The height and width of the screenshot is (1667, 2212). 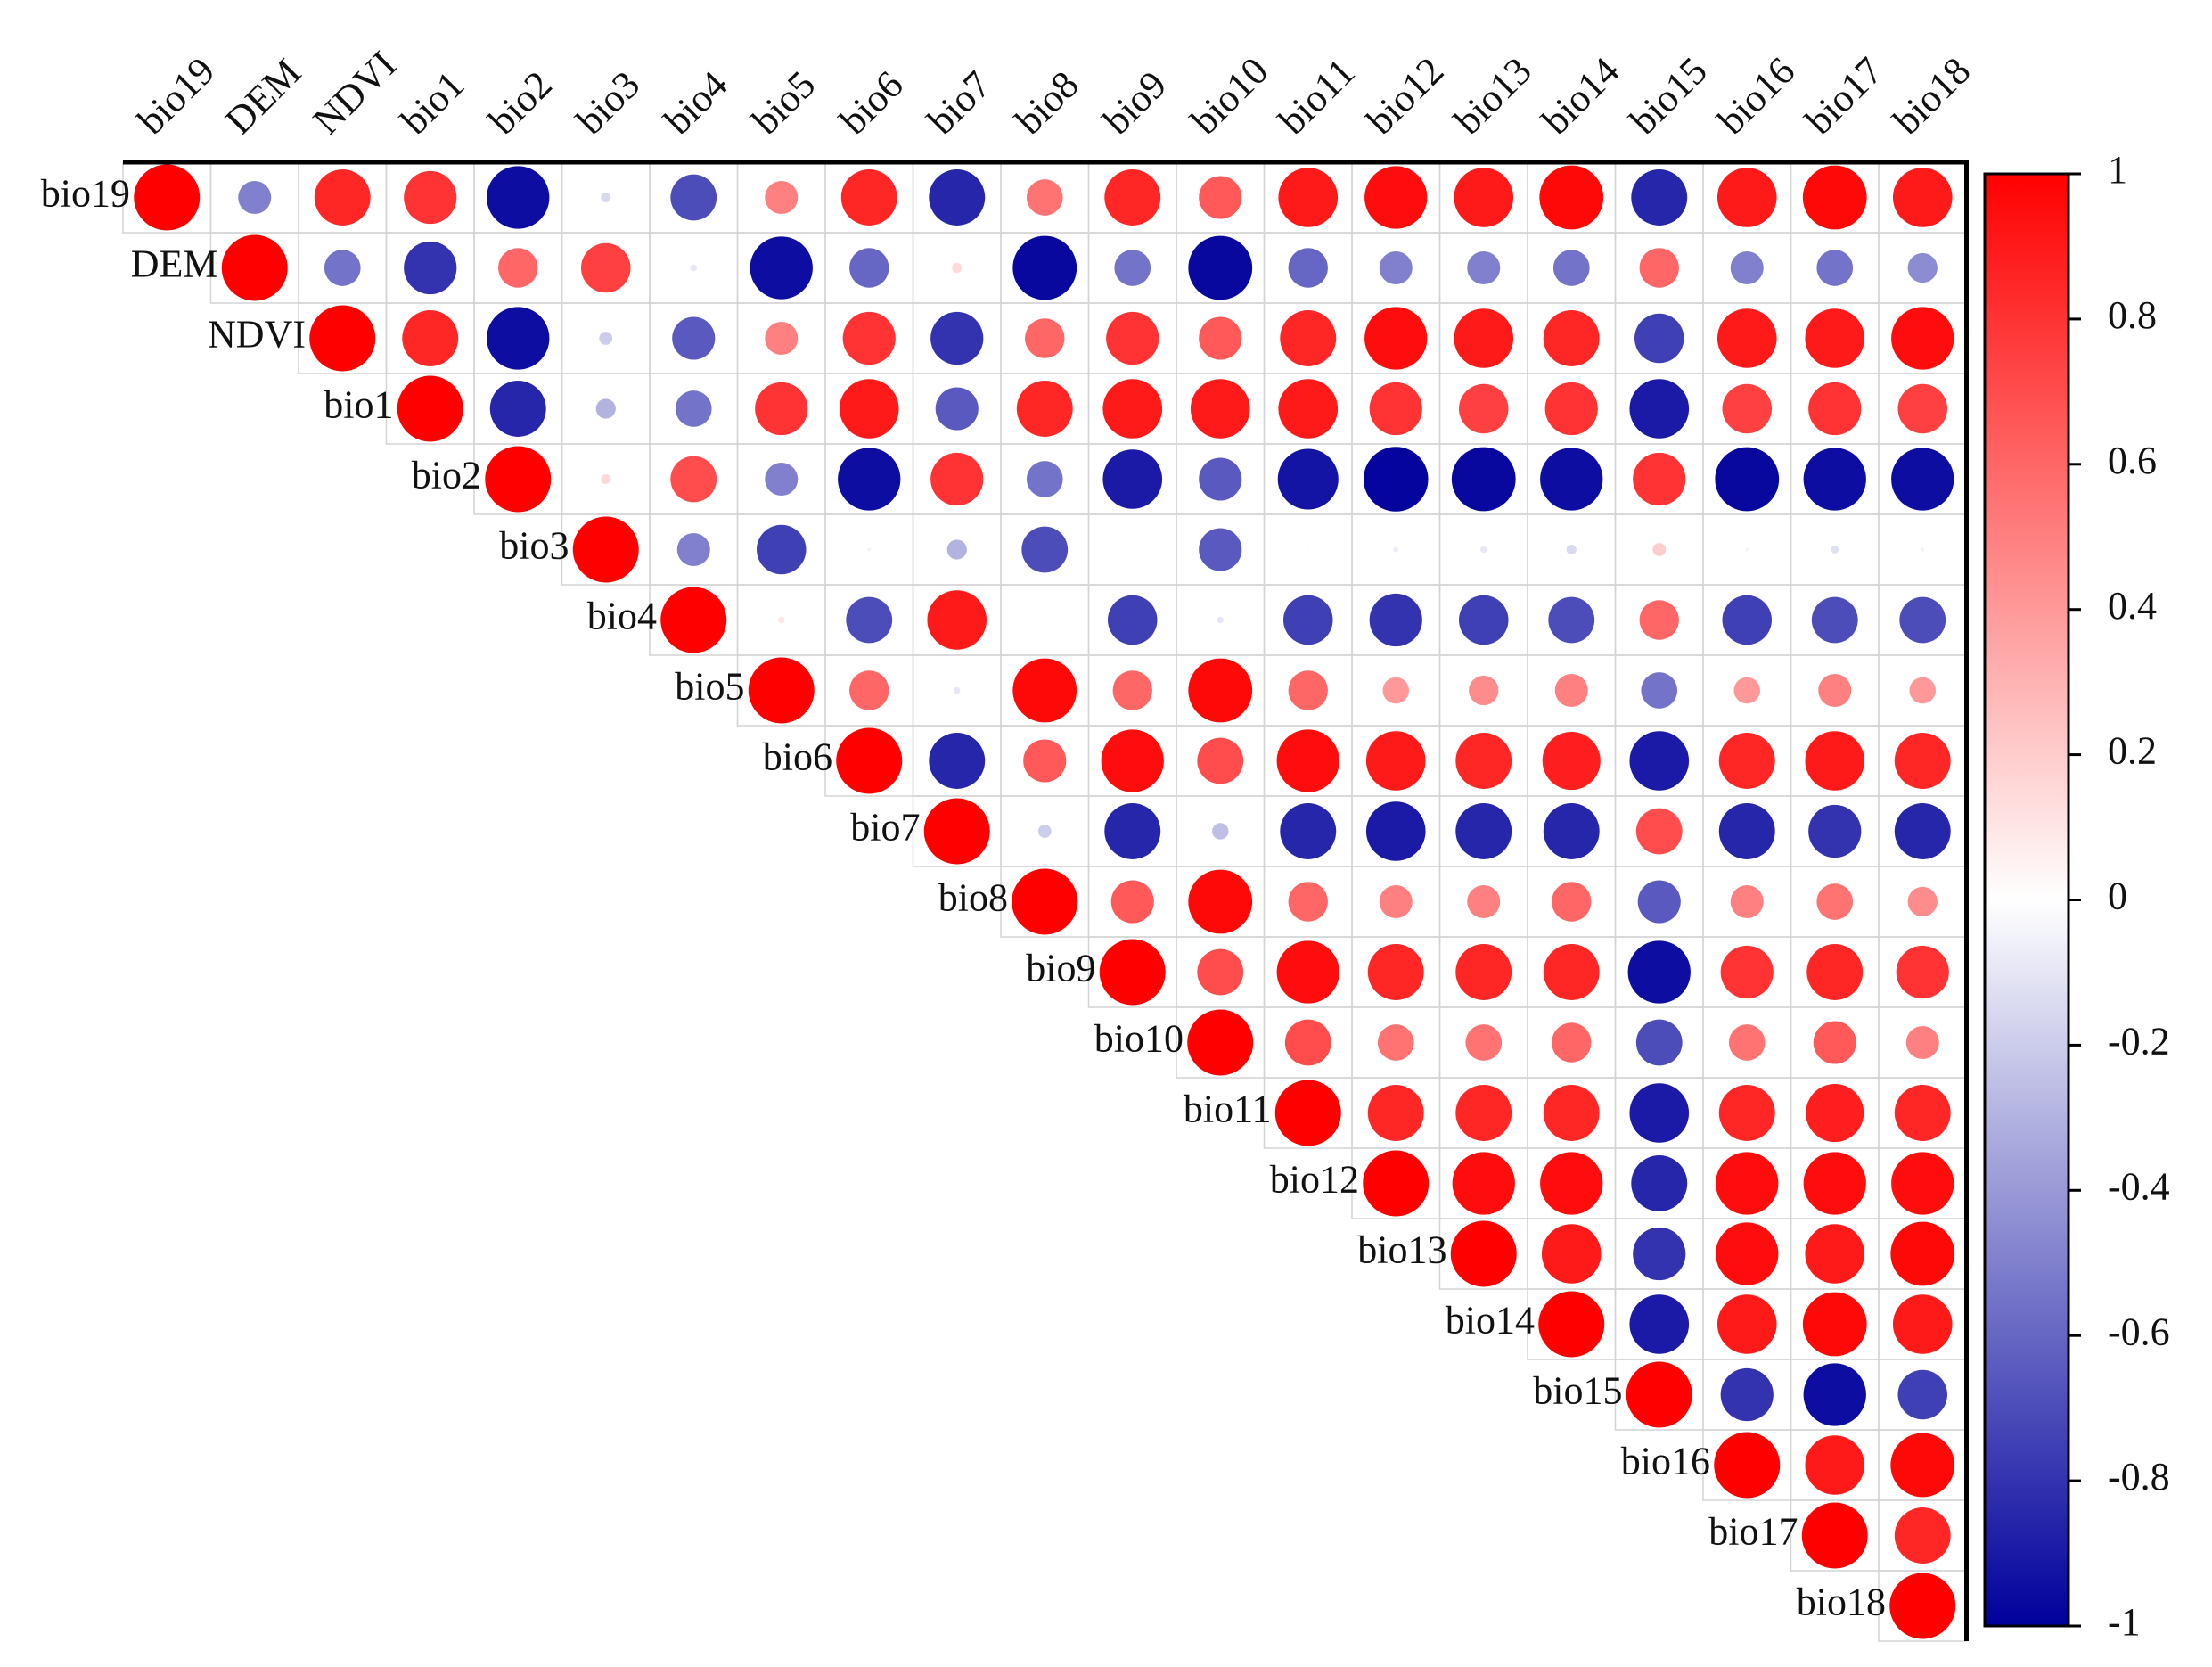 I want to click on colorbar-tick-label: -0.4, so click(x=2139, y=1186).